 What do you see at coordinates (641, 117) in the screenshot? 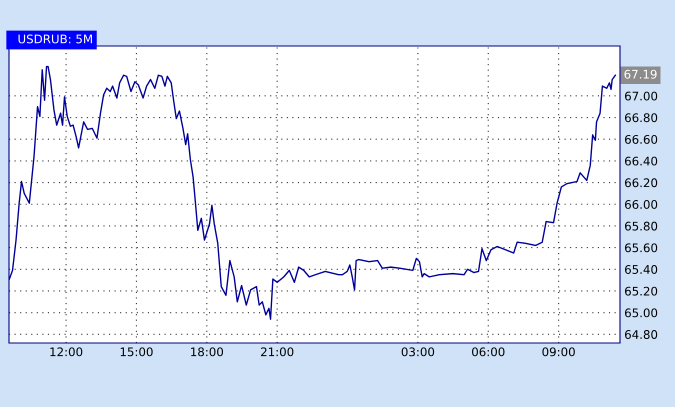
I see `y-tick-label: 66.80` at bounding box center [641, 117].